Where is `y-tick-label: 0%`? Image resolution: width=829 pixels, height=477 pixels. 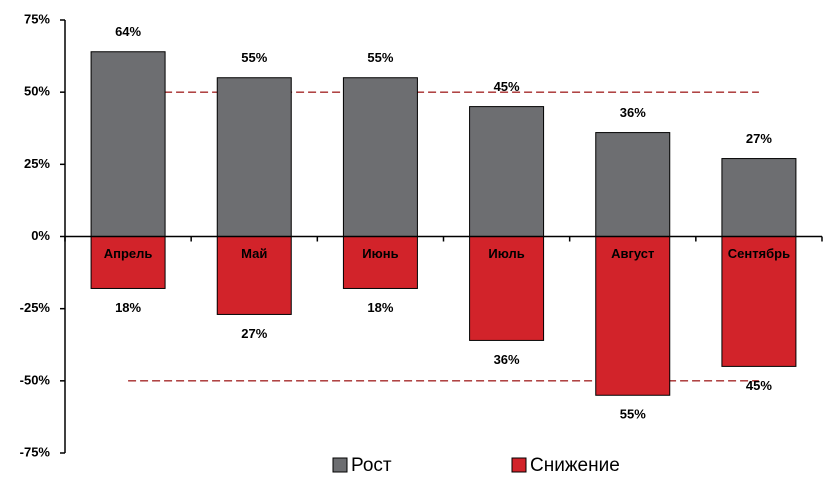
y-tick-label: 0% is located at coordinates (40, 235).